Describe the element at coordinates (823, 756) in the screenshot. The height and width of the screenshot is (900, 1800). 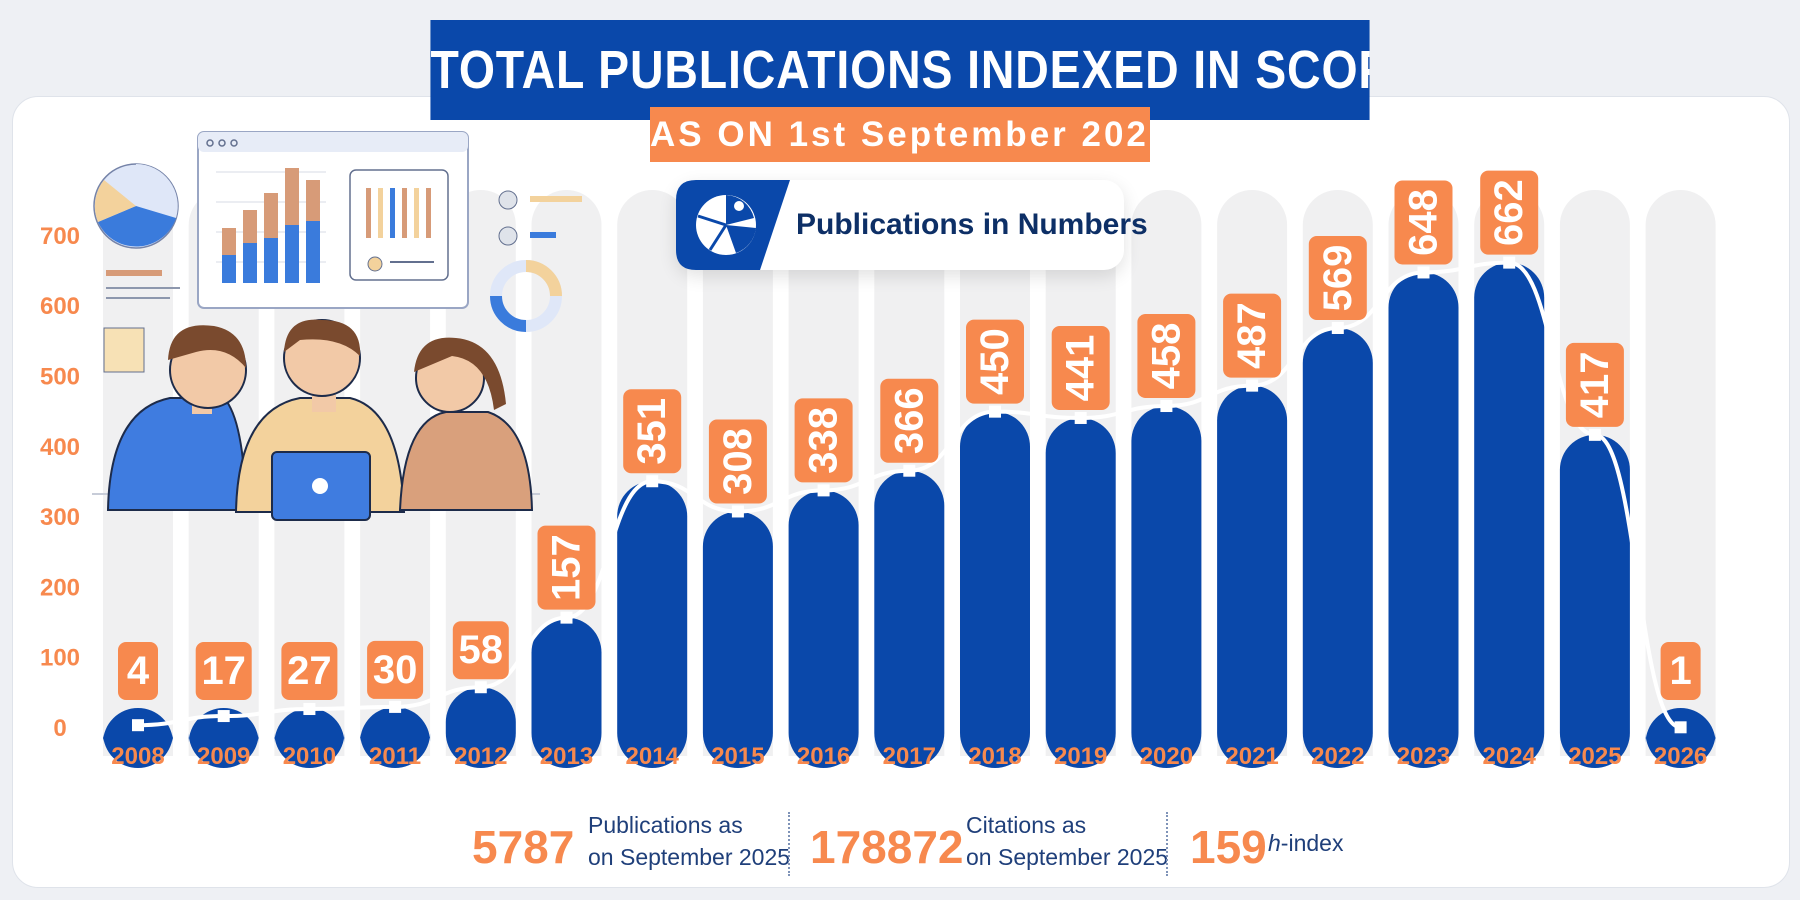
I see `x-tick-label: 2016` at that location.